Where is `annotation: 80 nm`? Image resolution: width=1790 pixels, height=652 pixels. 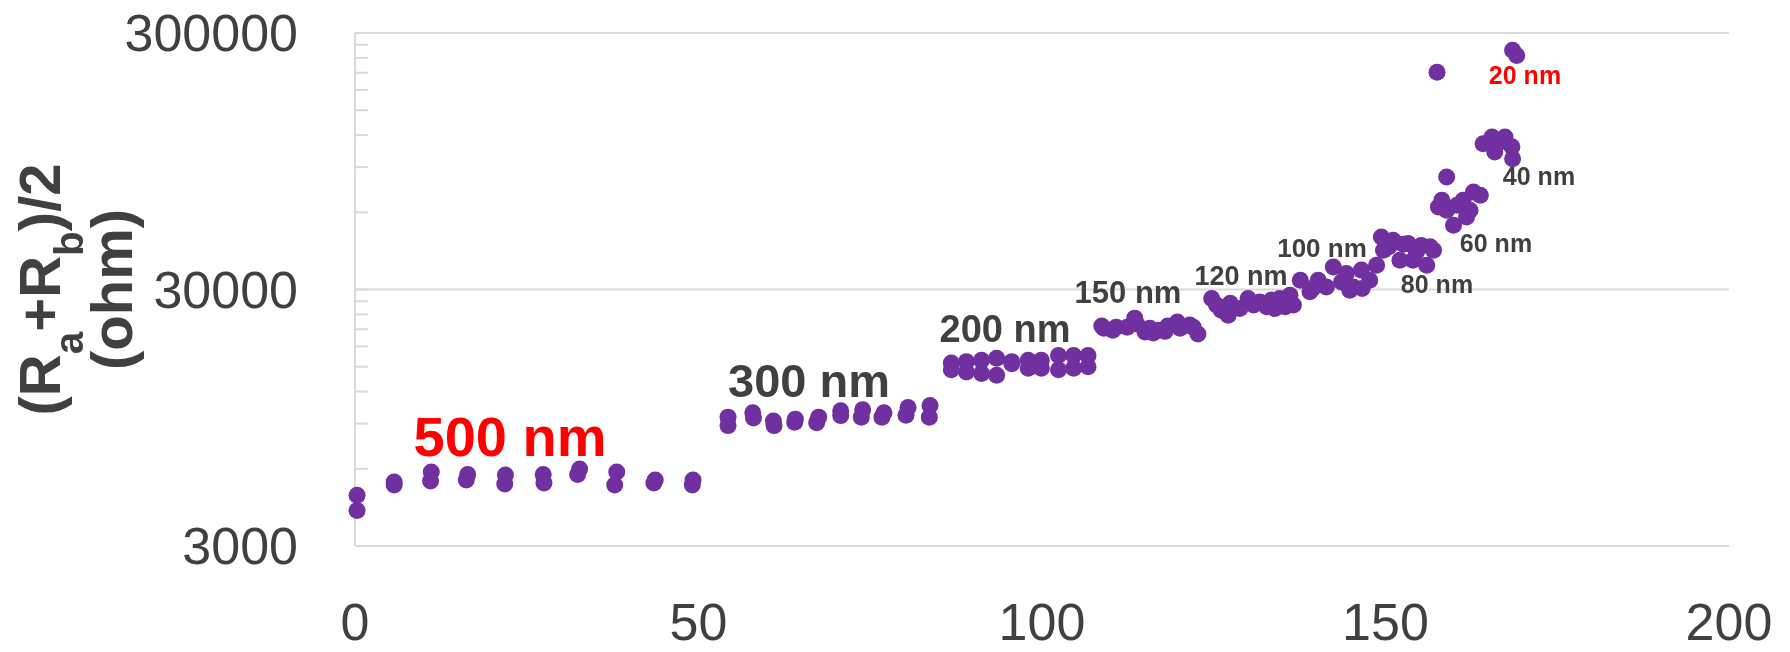 annotation: 80 nm is located at coordinates (1437, 284).